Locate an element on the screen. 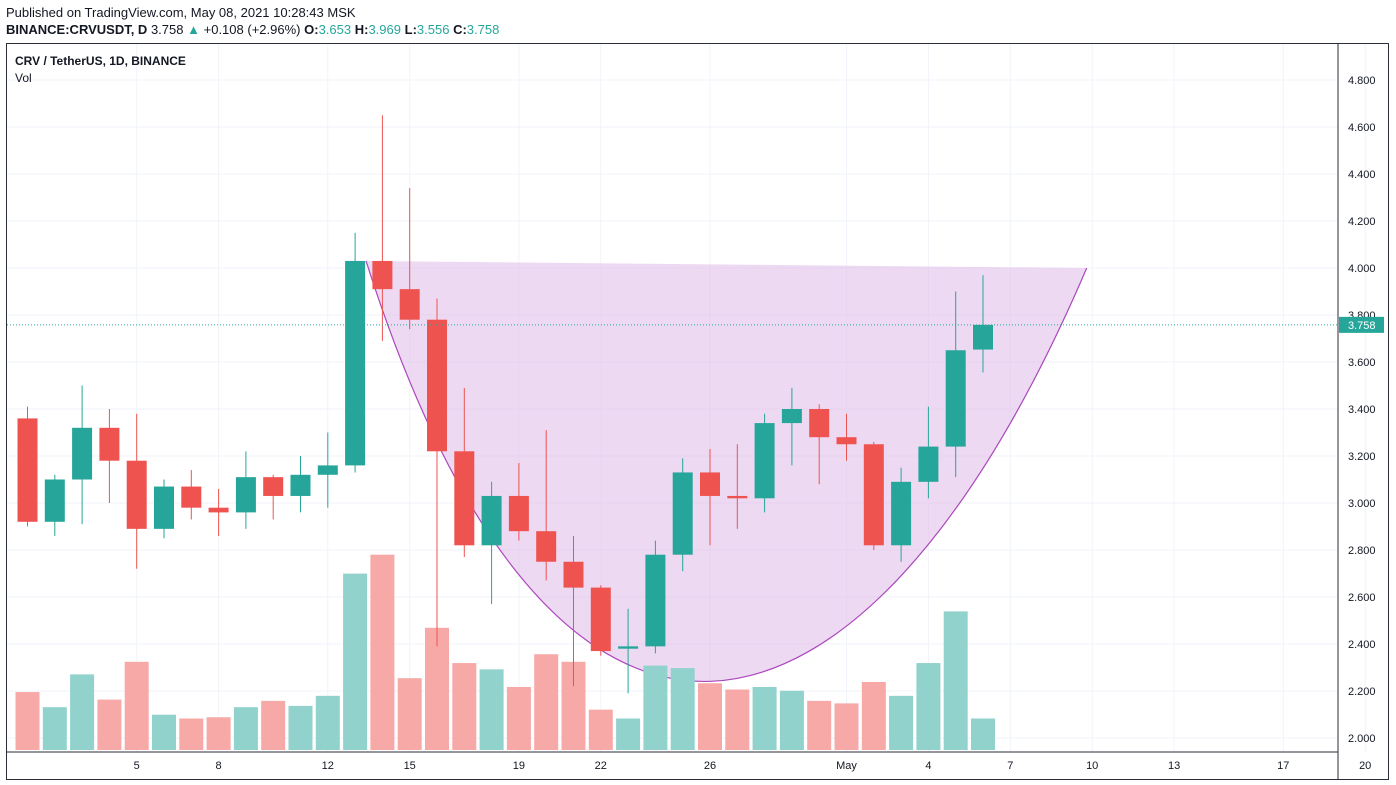  time-tick-label: 8 is located at coordinates (219, 766).